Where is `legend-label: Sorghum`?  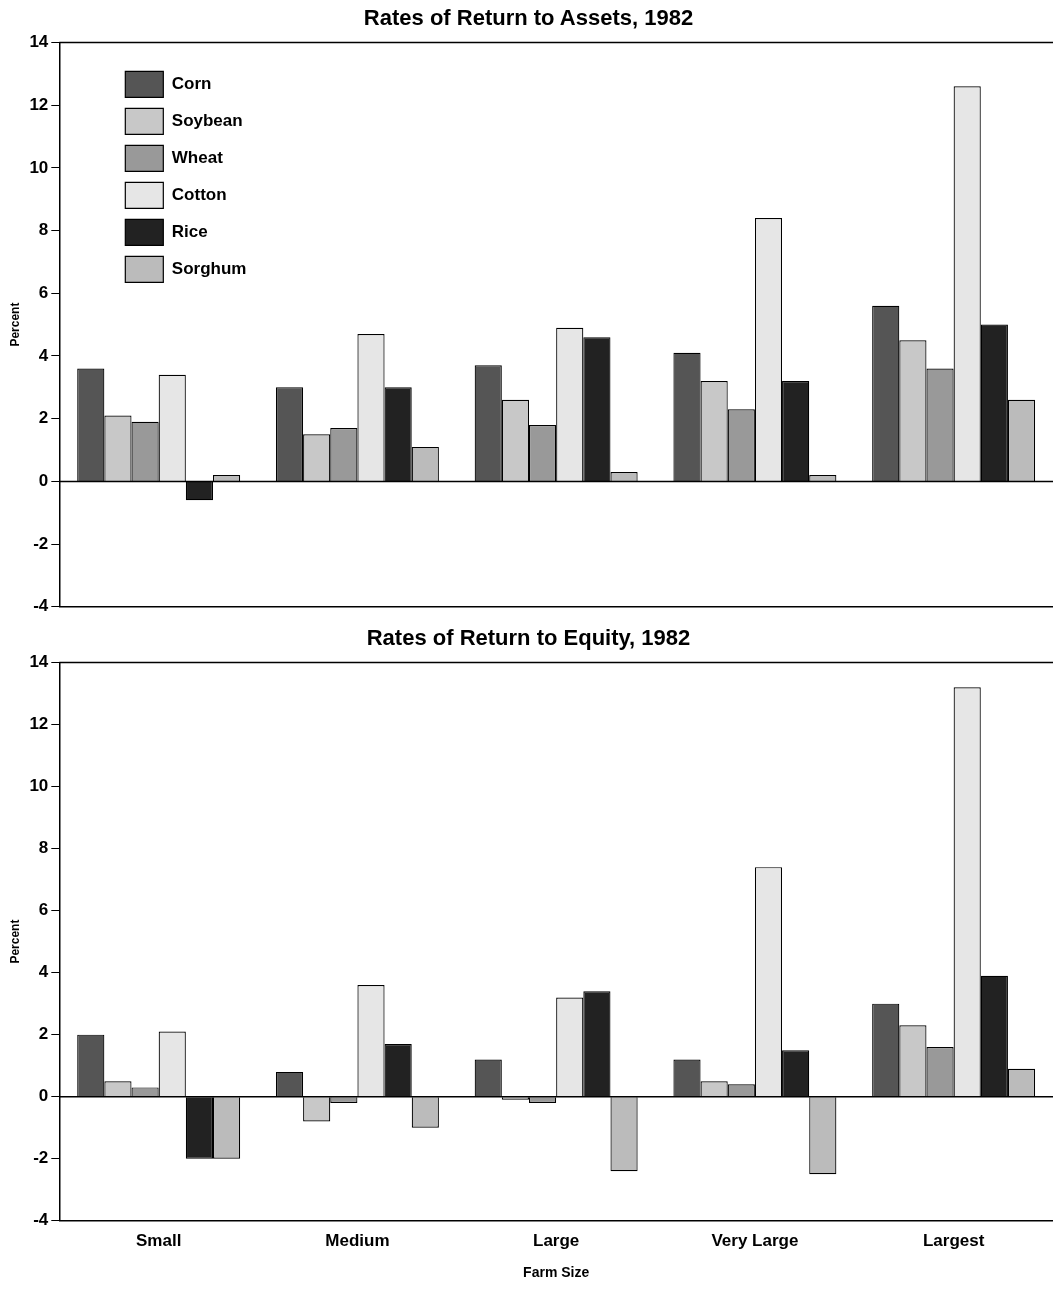
legend-label: Sorghum is located at coordinates (209, 269).